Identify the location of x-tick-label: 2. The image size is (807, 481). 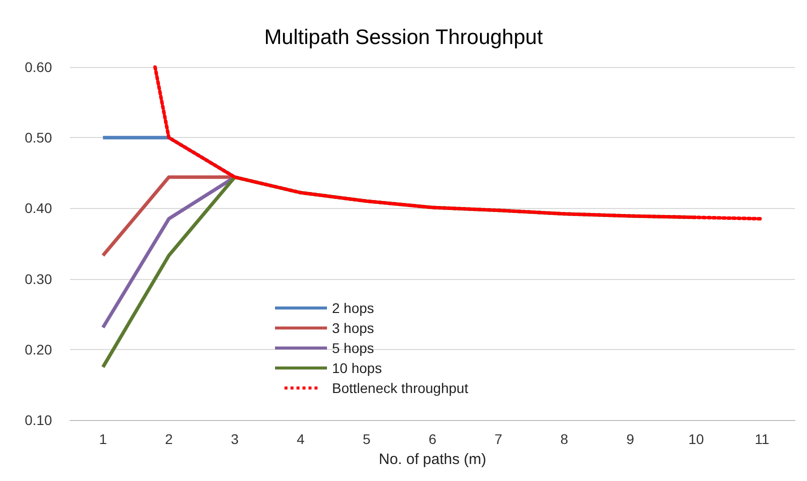
(168, 439).